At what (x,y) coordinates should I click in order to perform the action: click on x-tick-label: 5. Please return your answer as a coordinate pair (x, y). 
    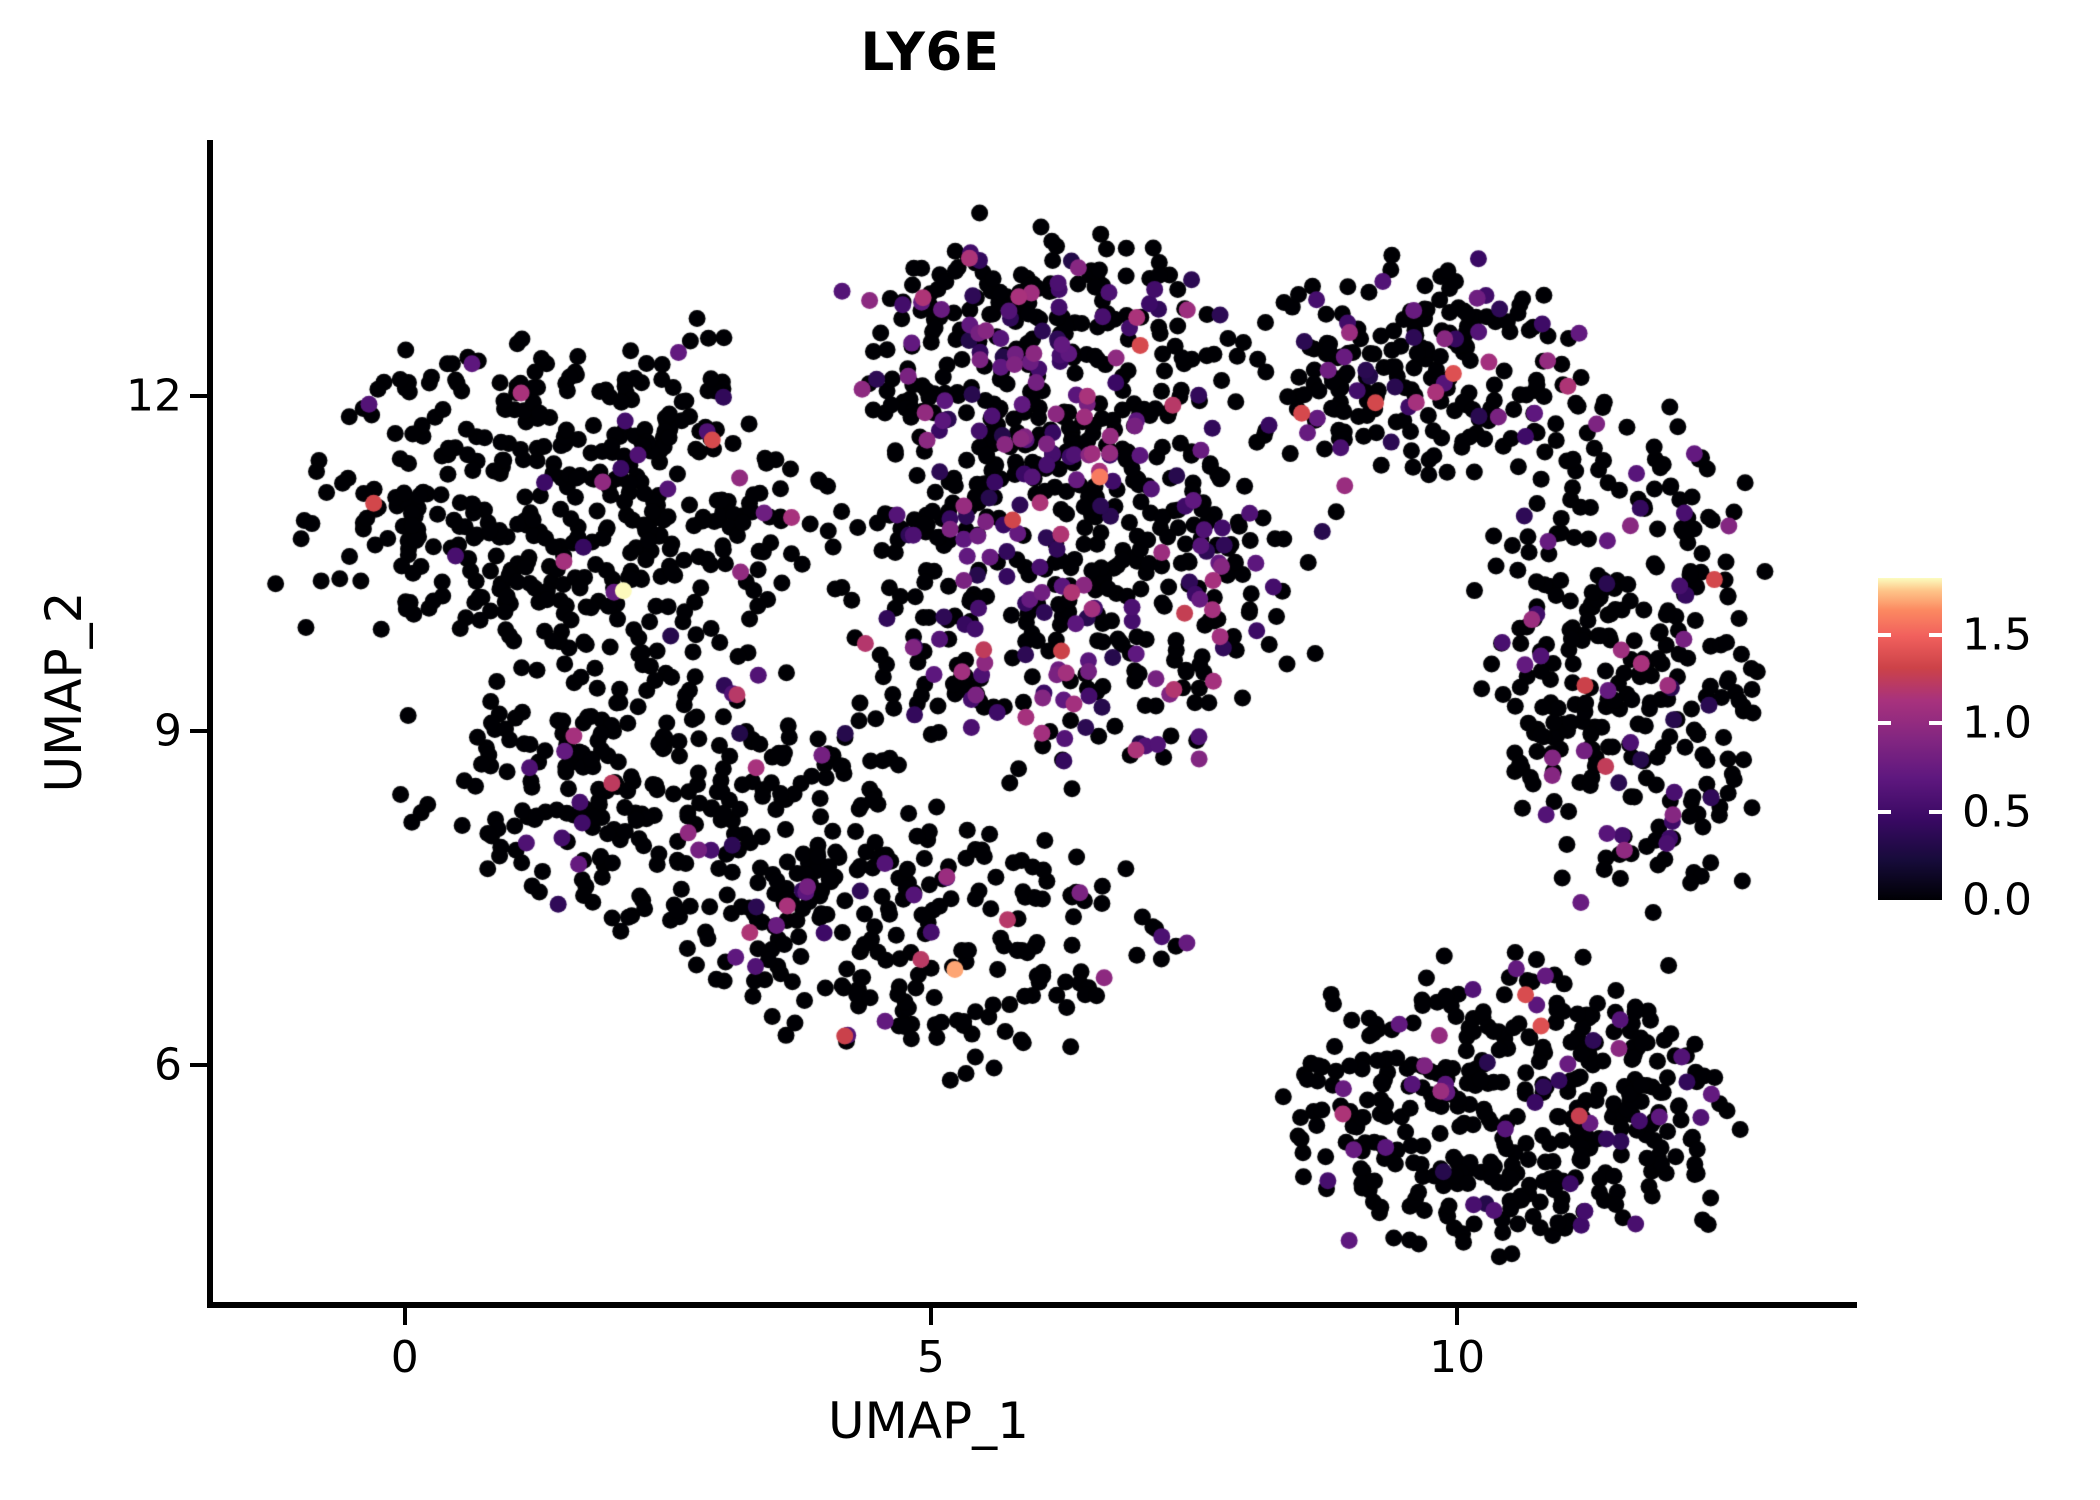
    Looking at the image, I should click on (930, 1357).